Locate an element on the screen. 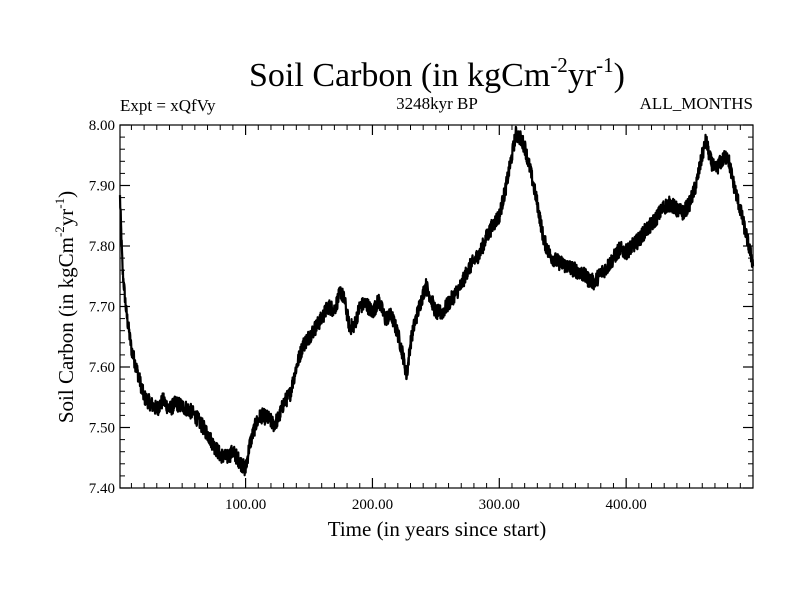 Image resolution: width=800 pixels, height=600 pixels. y-tick-label-7.60: 7.60 is located at coordinates (102, 368).